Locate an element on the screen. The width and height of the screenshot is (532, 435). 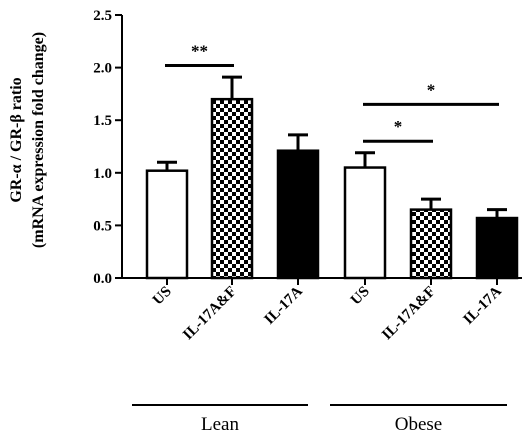
y-tick-label: 1.5 is located at coordinates (102, 121).